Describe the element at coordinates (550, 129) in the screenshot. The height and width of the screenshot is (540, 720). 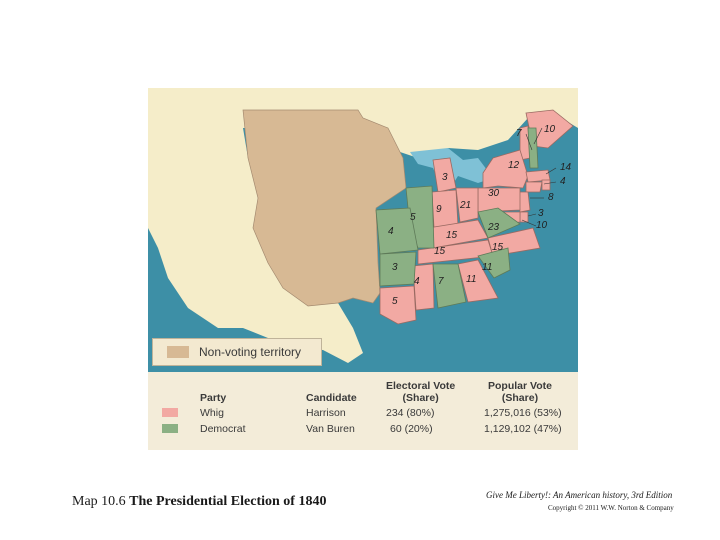
I see `ev-label-vermont: 10` at that location.